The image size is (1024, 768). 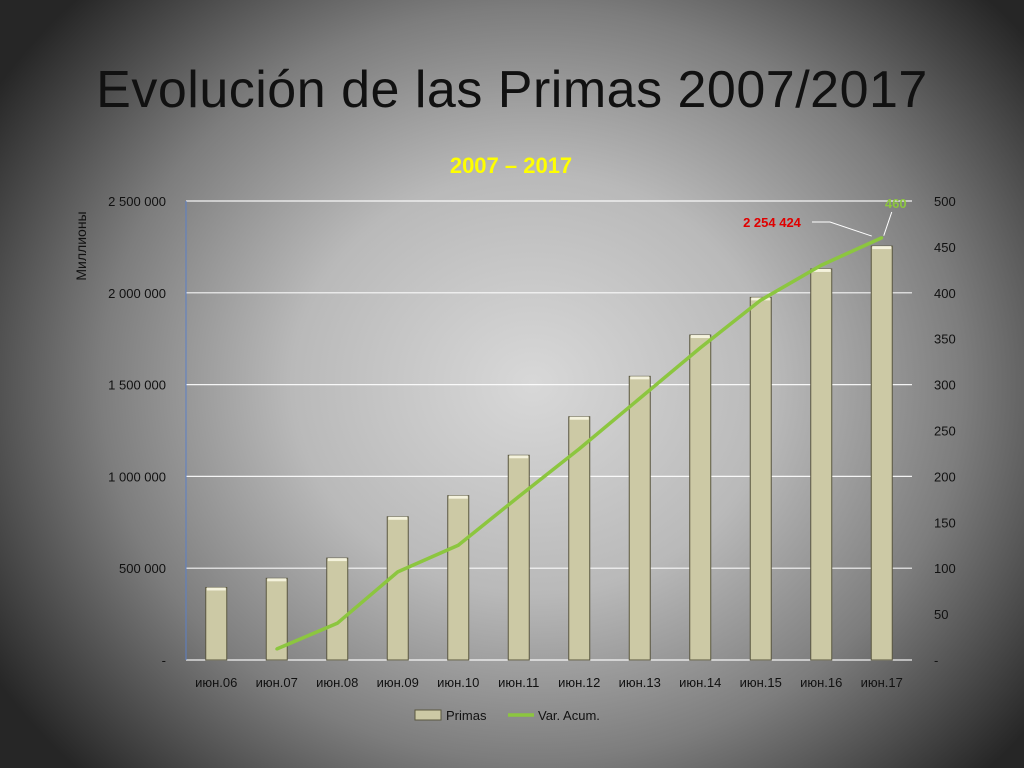 I want to click on y2-axis: - 50 100 150 200 250 300 350 400 450 500, so click(x=945, y=431).